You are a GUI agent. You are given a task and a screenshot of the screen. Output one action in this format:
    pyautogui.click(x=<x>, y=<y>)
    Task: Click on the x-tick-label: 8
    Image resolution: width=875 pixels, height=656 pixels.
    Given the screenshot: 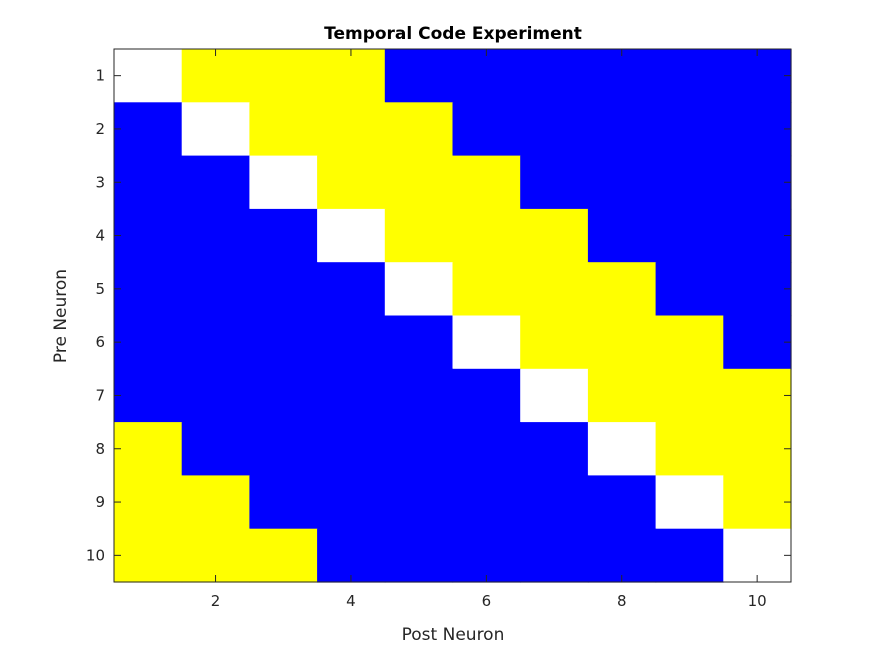 What is the action you would take?
    pyautogui.click(x=622, y=601)
    